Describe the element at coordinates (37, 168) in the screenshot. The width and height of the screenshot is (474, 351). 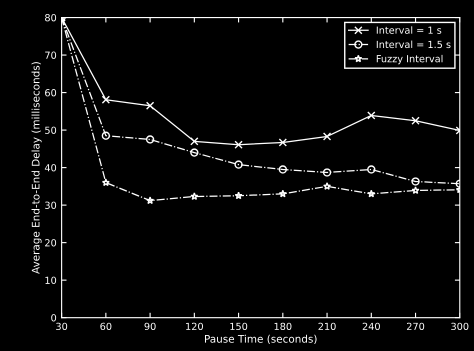
I see `y-axis-title: Average End-to-End Delay (milliseconds)` at that location.